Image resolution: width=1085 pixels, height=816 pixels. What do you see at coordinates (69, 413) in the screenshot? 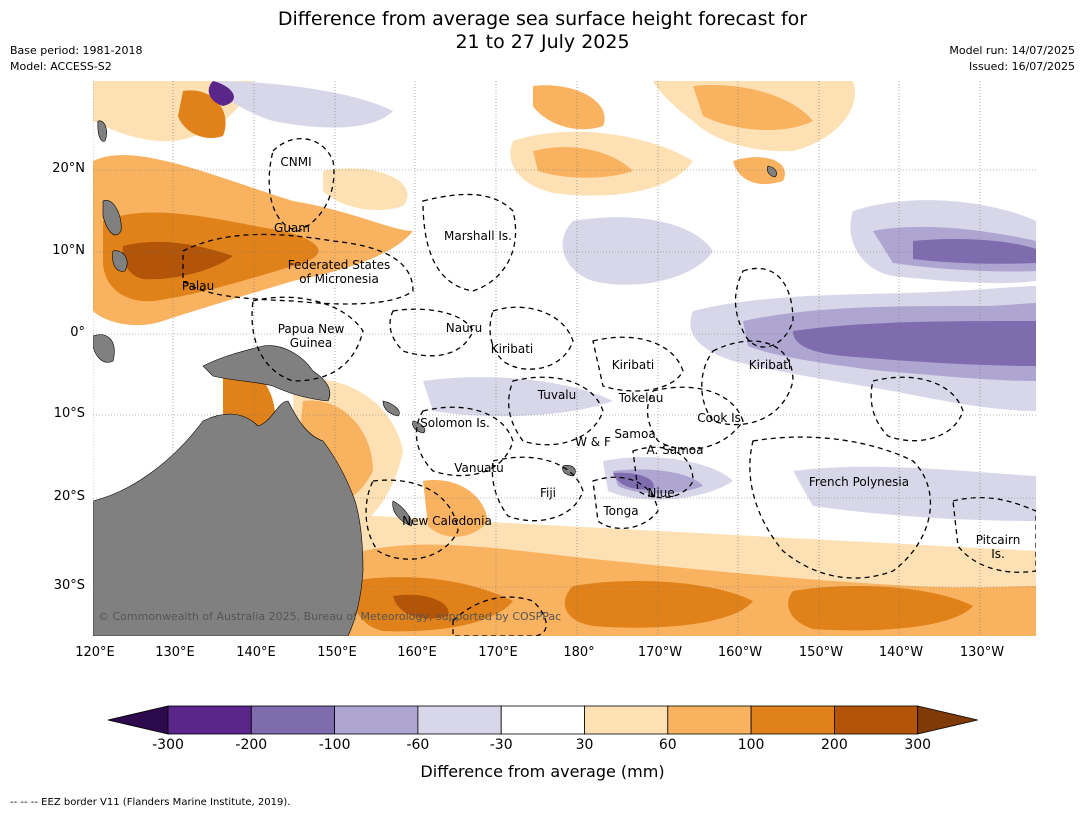
I see `latitude-tick-label: 10°S` at bounding box center [69, 413].